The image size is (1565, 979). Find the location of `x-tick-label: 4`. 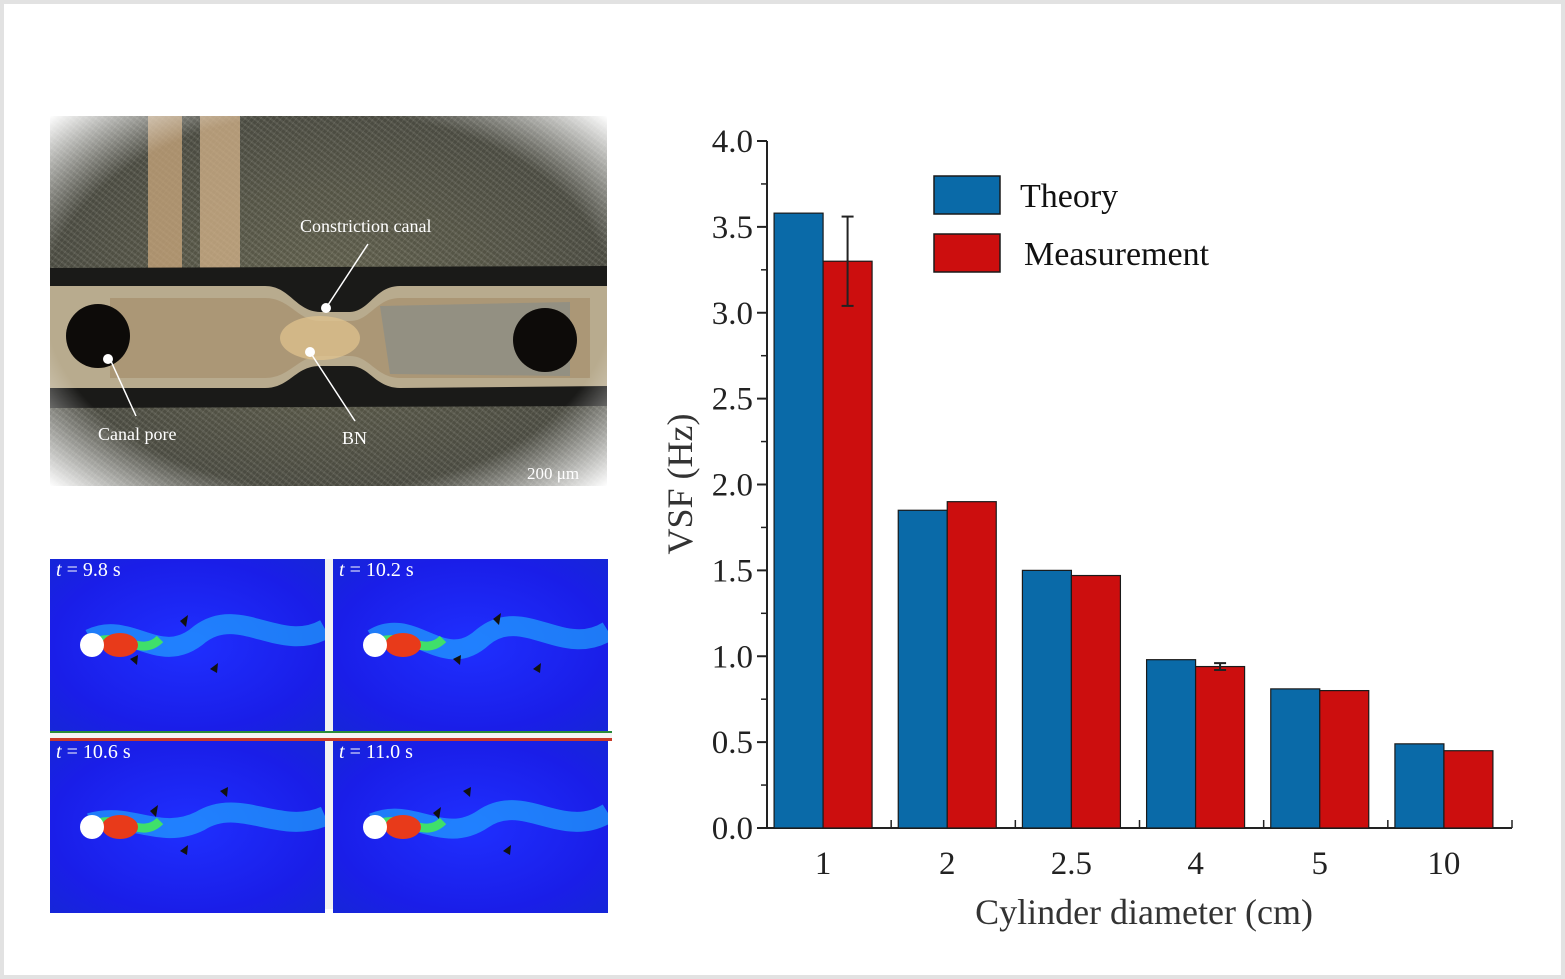

x-tick-label: 4 is located at coordinates (1195, 864).